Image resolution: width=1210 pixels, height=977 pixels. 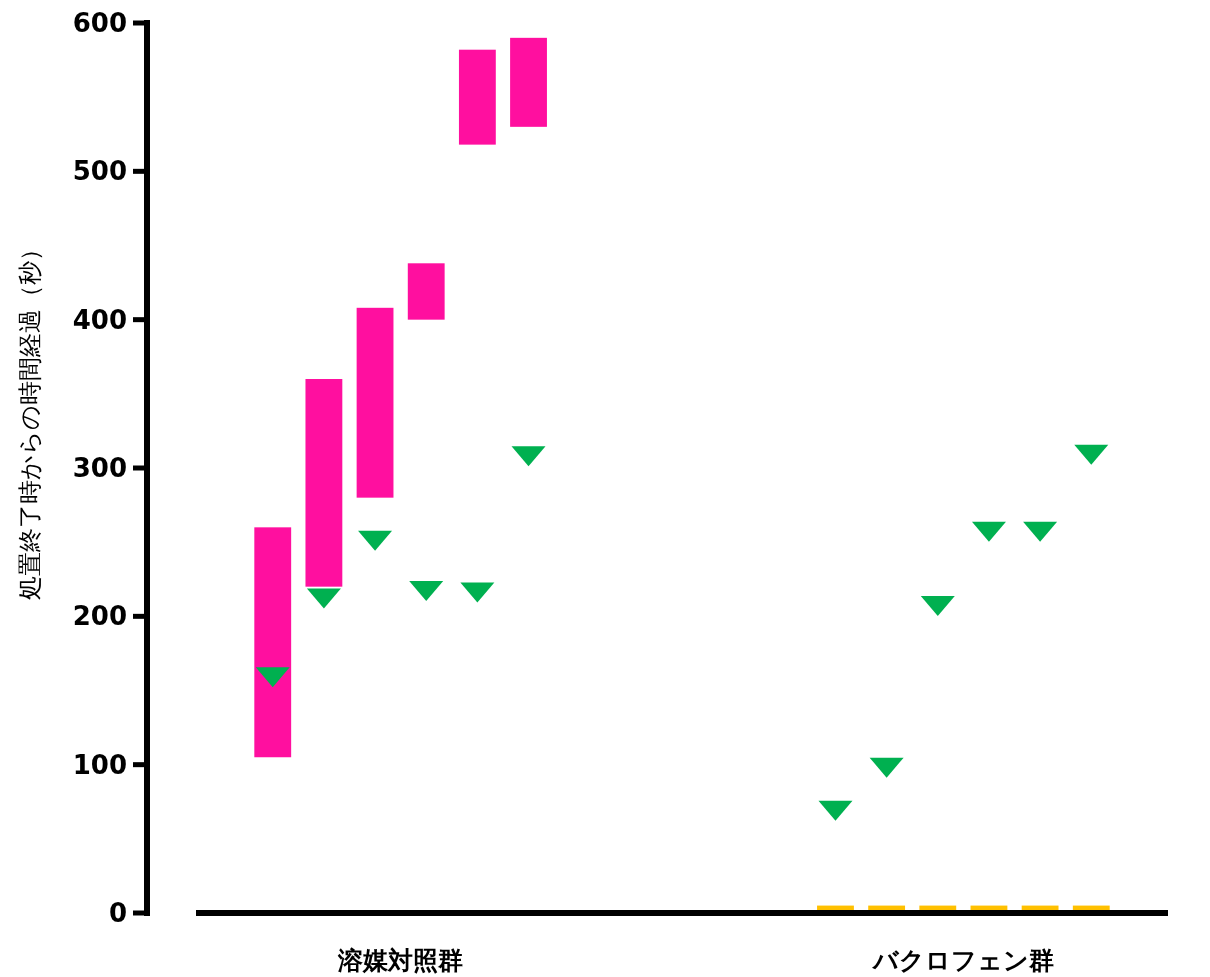 What do you see at coordinates (99, 23) in the screenshot?
I see `y-tick-label: 600` at bounding box center [99, 23].